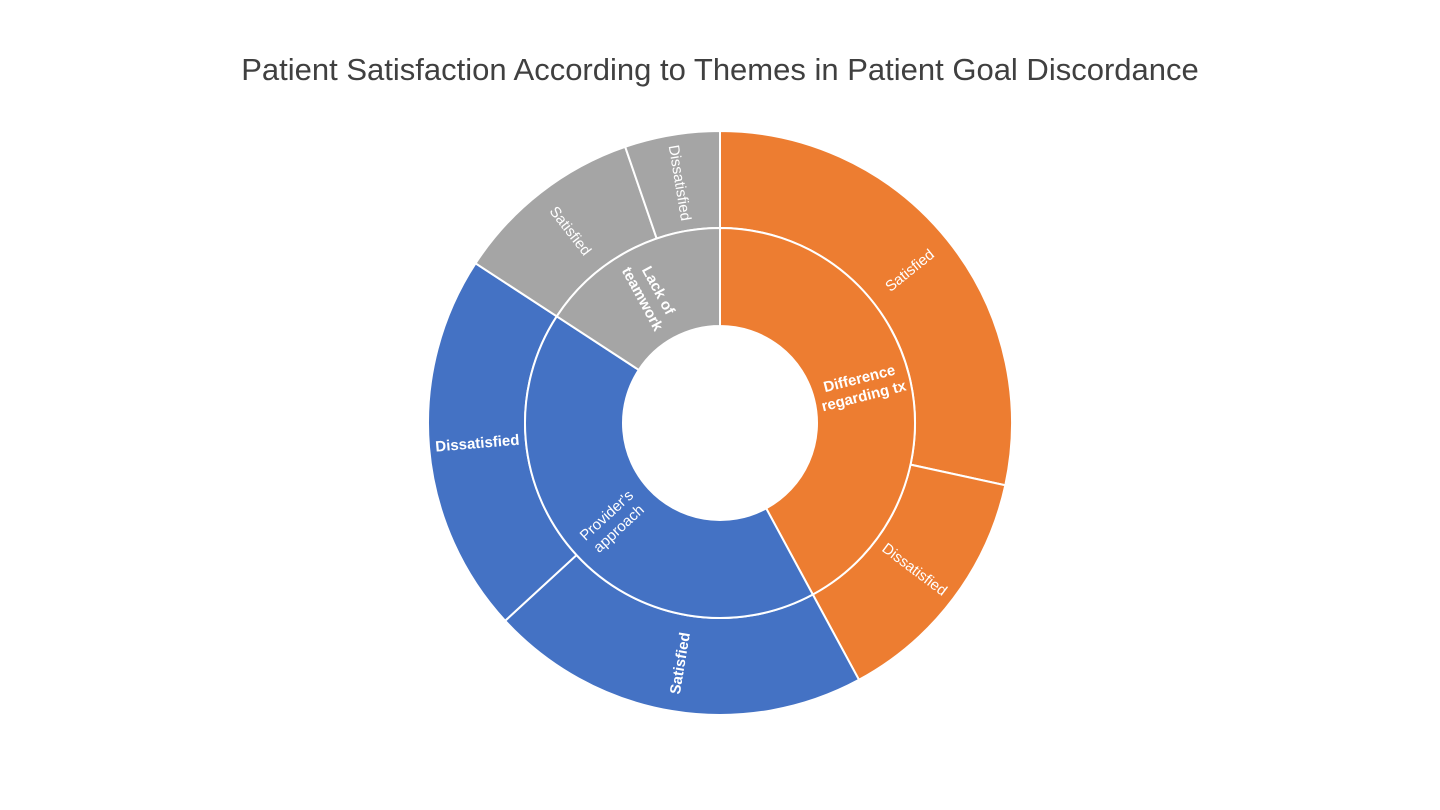  Describe the element at coordinates (817, 411) in the screenshot. I see `inner-segment-difference-regarding-tx` at that location.